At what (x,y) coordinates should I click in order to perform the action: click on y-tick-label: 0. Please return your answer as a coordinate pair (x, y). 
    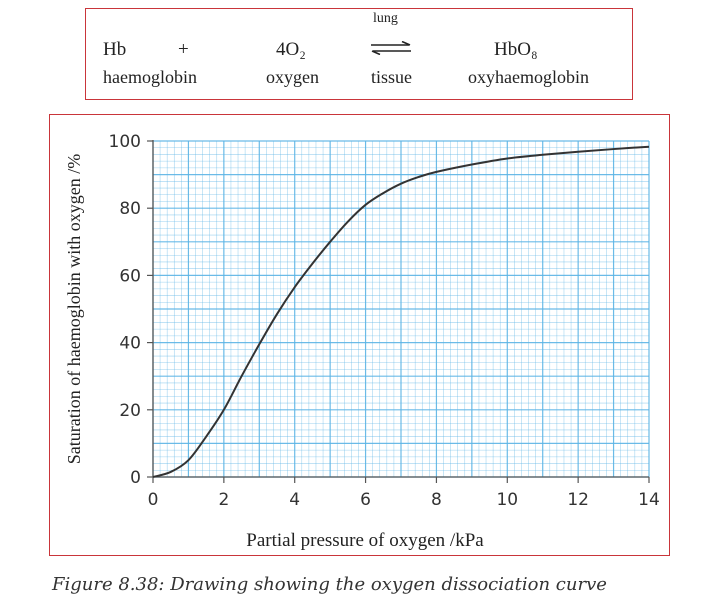
    Looking at the image, I should click on (135, 478).